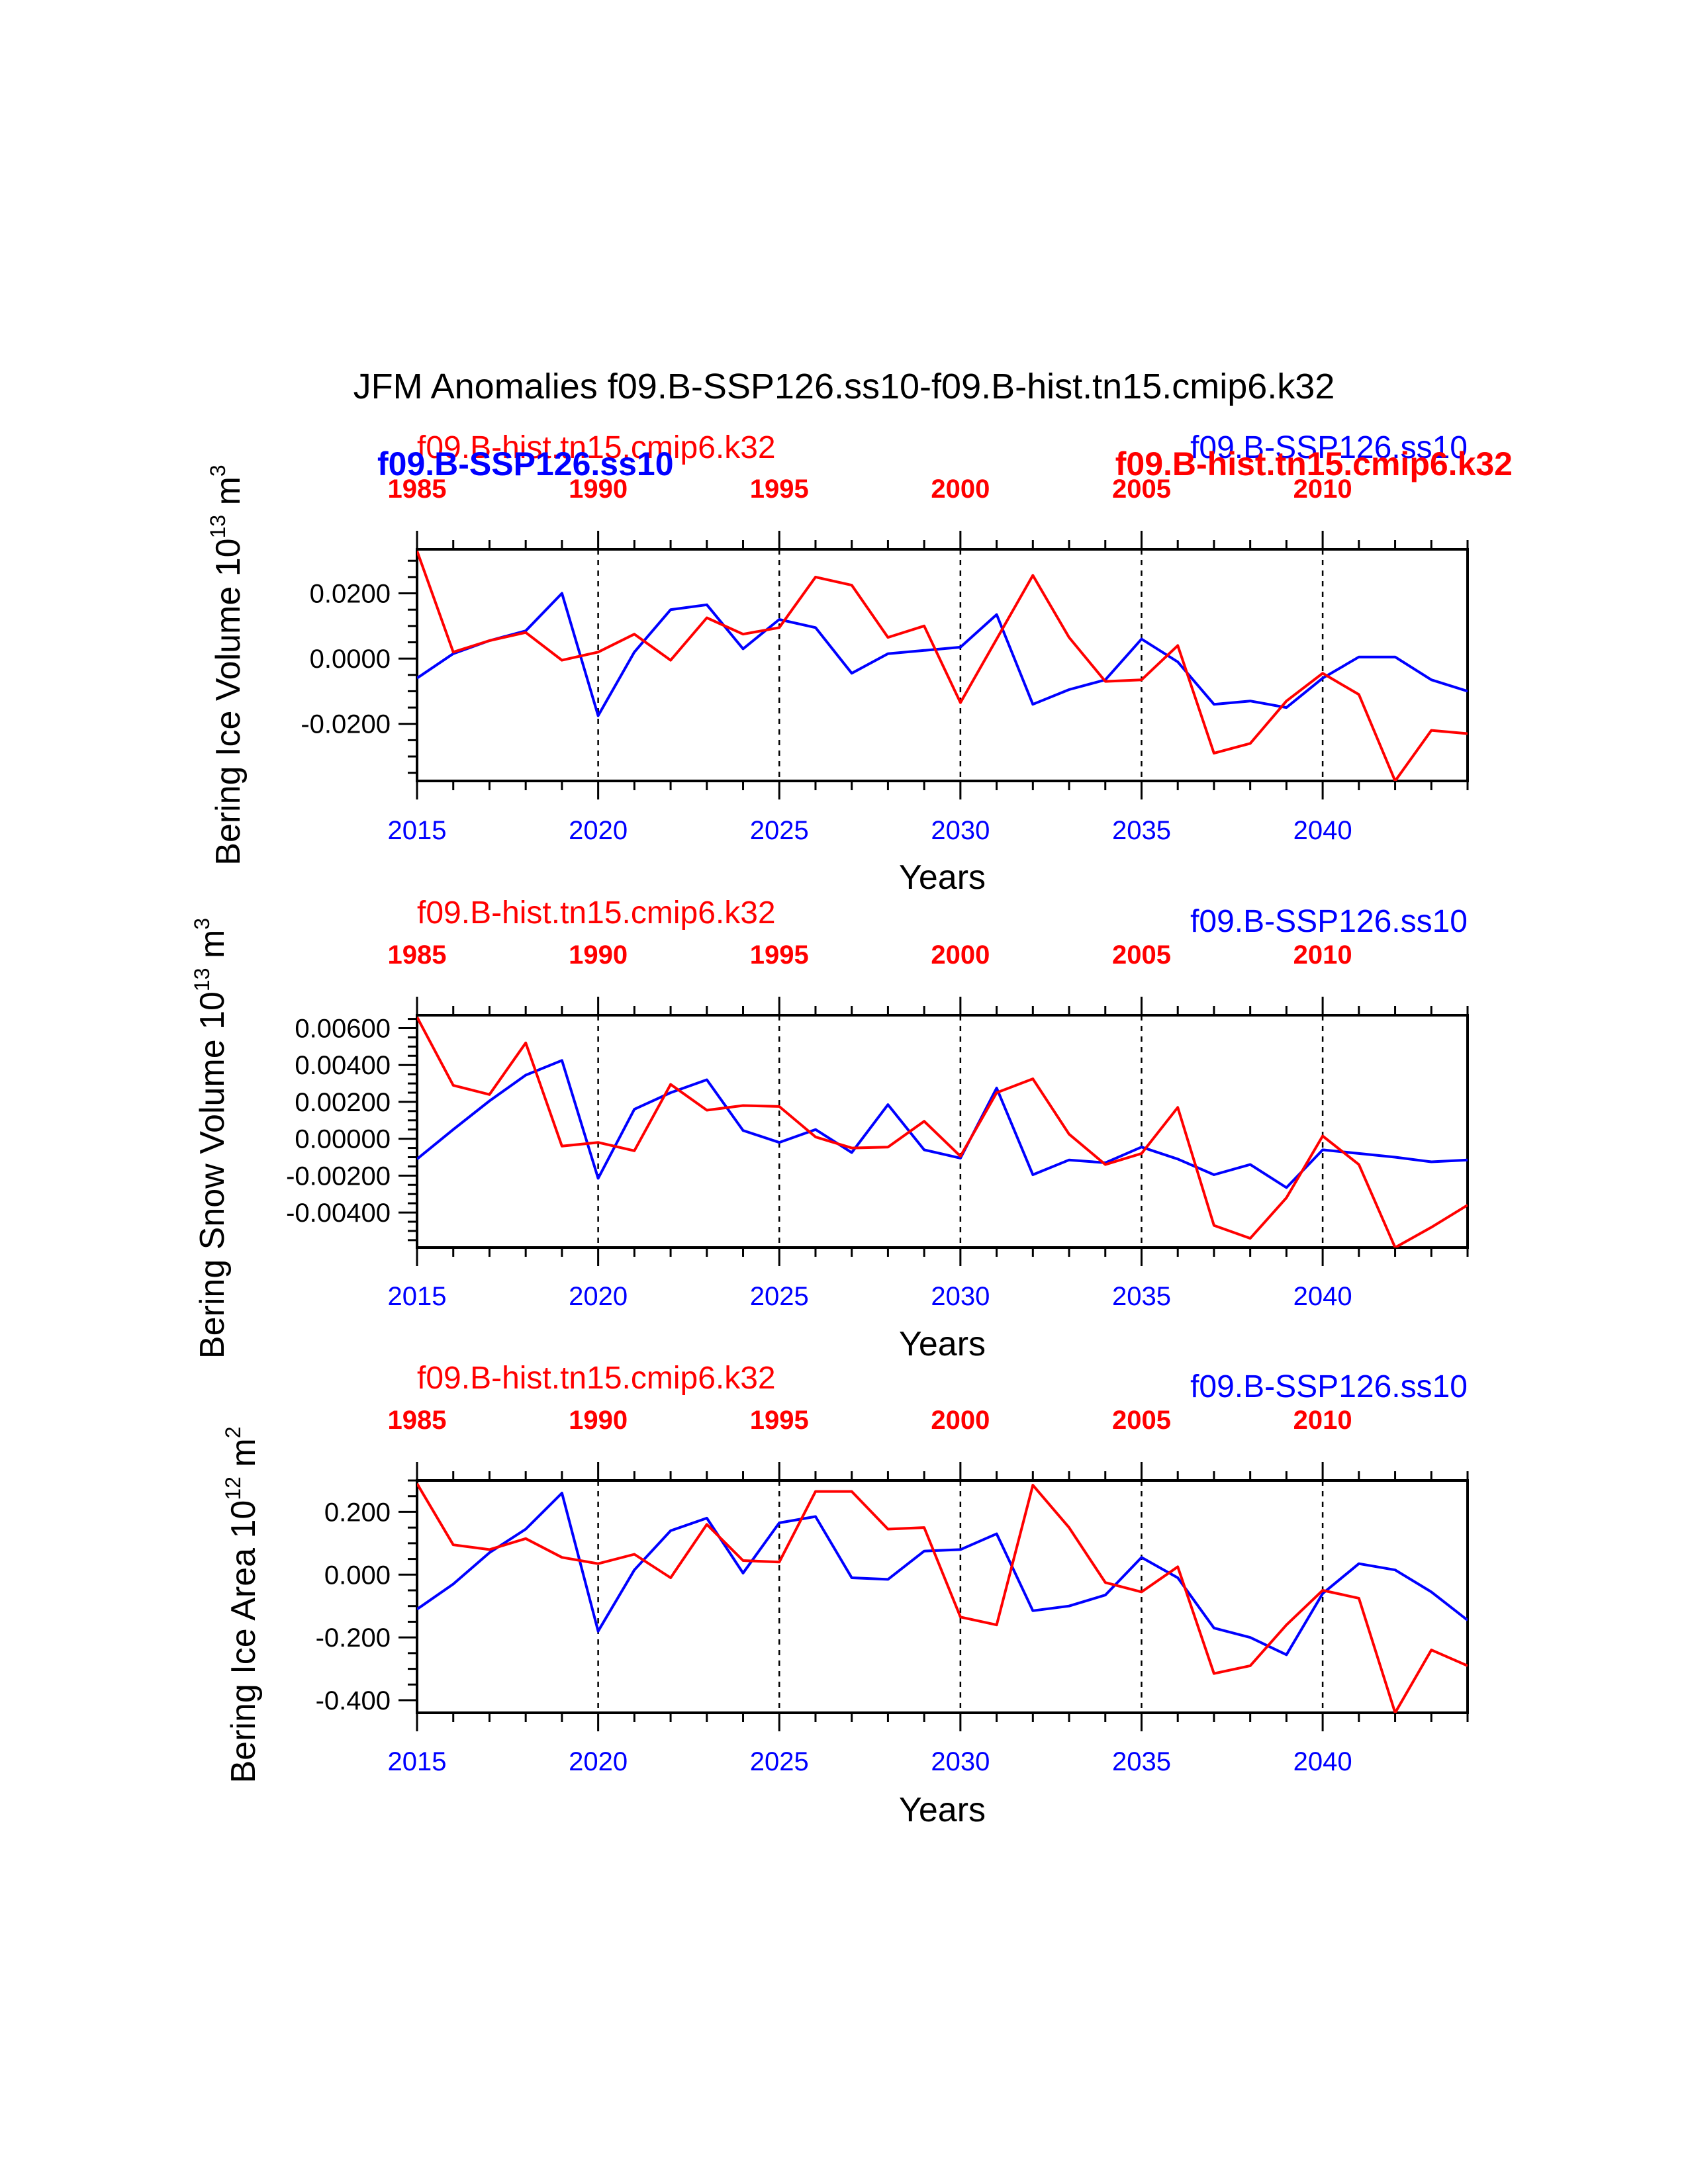 The height and width of the screenshot is (2184, 1688). Describe the element at coordinates (338, 1213) in the screenshot. I see `y-tick-label: -0.00400` at that location.